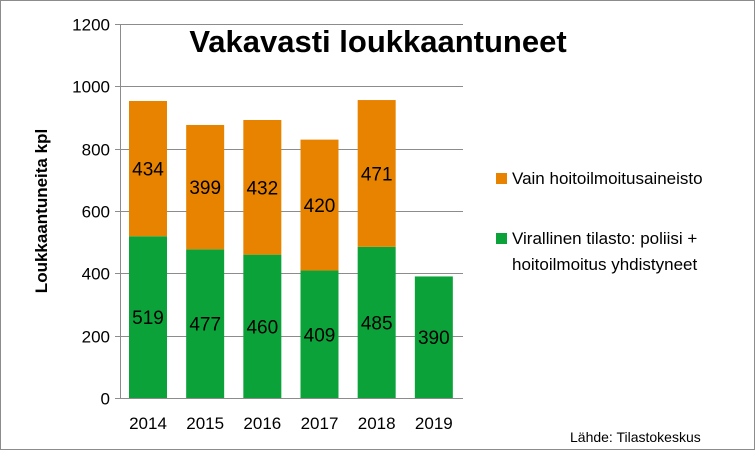 The height and width of the screenshot is (451, 756). I want to click on x-tick-label: 2018, so click(377, 423).